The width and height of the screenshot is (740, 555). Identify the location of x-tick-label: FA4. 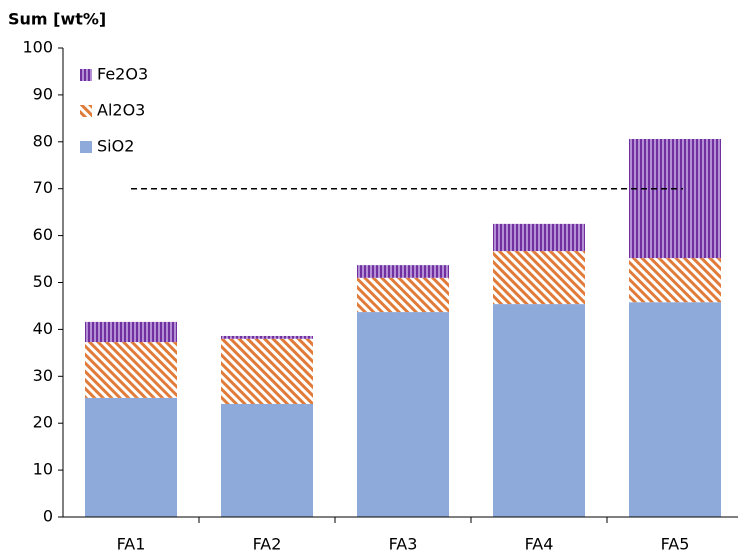
(539, 544).